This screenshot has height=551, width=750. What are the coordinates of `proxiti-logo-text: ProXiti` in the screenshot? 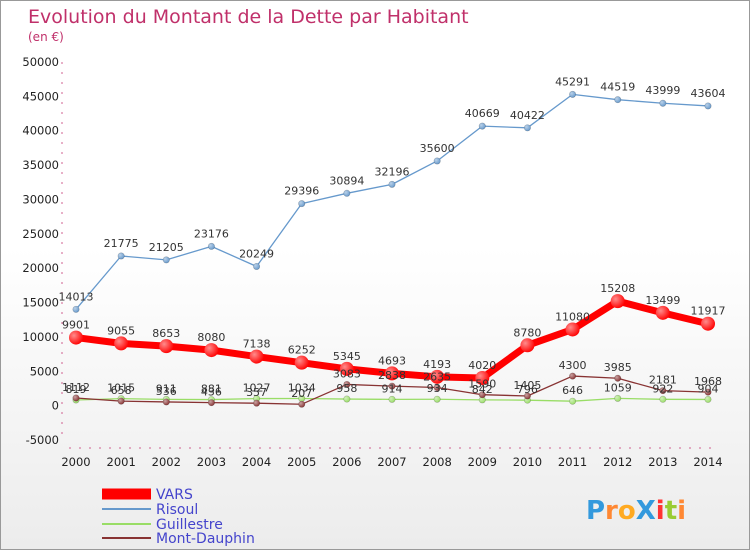 It's located at (636, 511).